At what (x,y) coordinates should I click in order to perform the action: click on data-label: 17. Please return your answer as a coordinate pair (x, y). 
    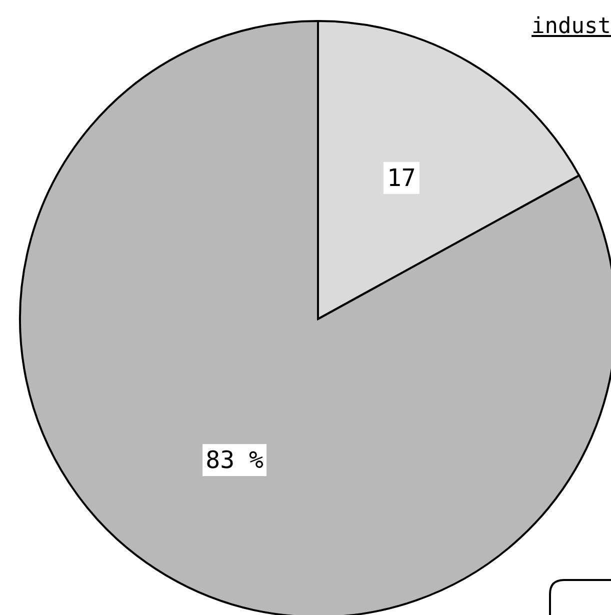
    Looking at the image, I should click on (401, 178).